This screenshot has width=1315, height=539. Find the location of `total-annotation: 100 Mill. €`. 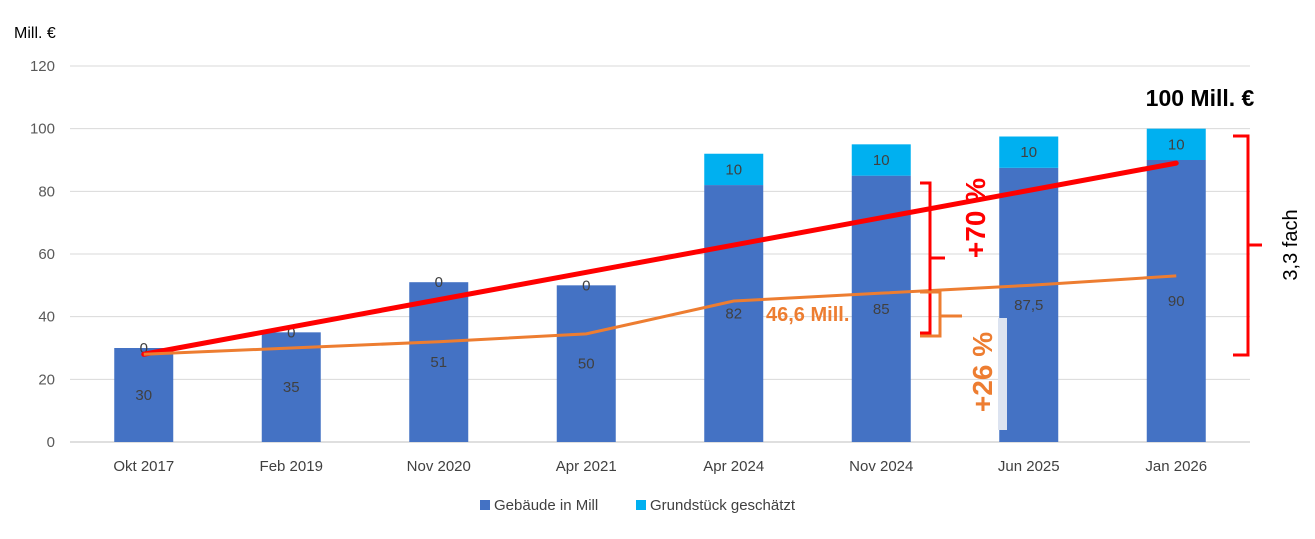

total-annotation: 100 Mill. € is located at coordinates (1200, 98).